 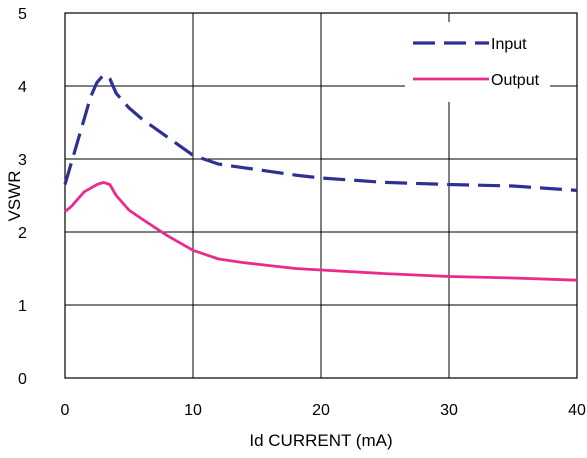 What do you see at coordinates (320, 440) in the screenshot?
I see `x-axis-title: Id CURRENT (mA)` at bounding box center [320, 440].